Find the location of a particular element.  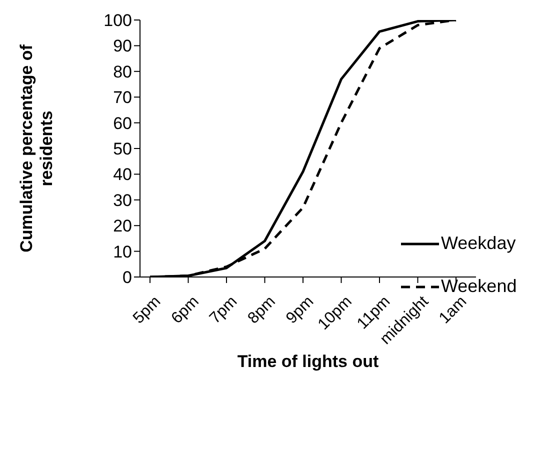

x-tick-label: 7pm is located at coordinates (223, 310).